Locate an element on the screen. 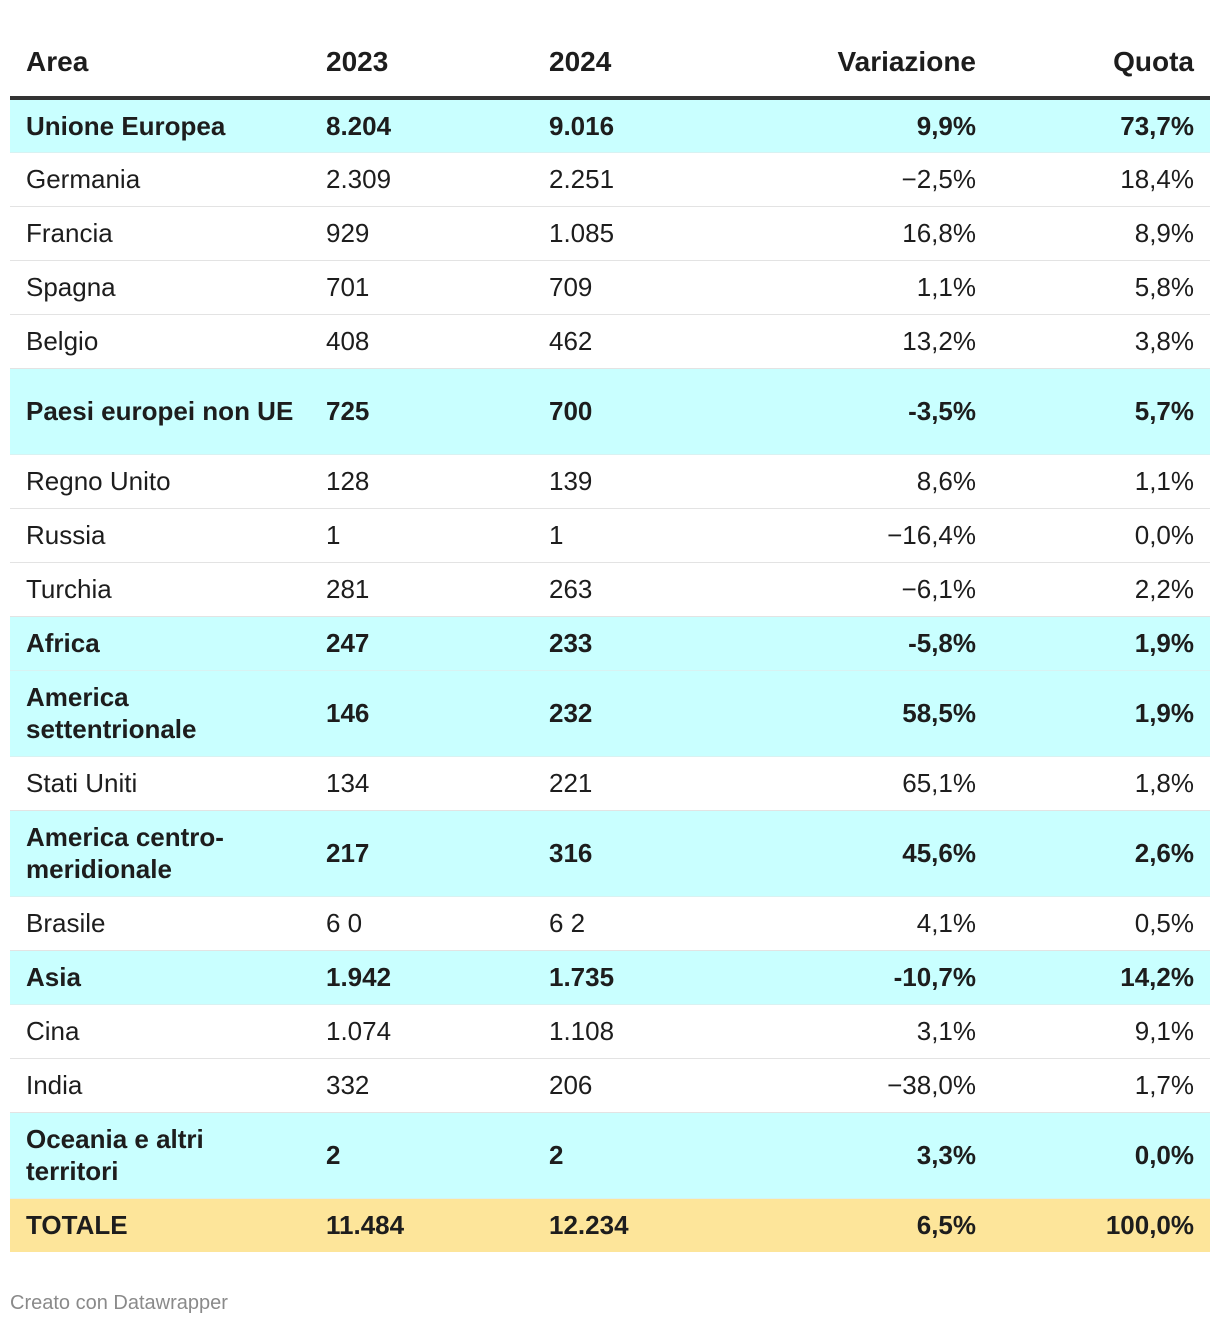 The height and width of the screenshot is (1330, 1220). area-cell: America centro-meridionale is located at coordinates (160, 853).